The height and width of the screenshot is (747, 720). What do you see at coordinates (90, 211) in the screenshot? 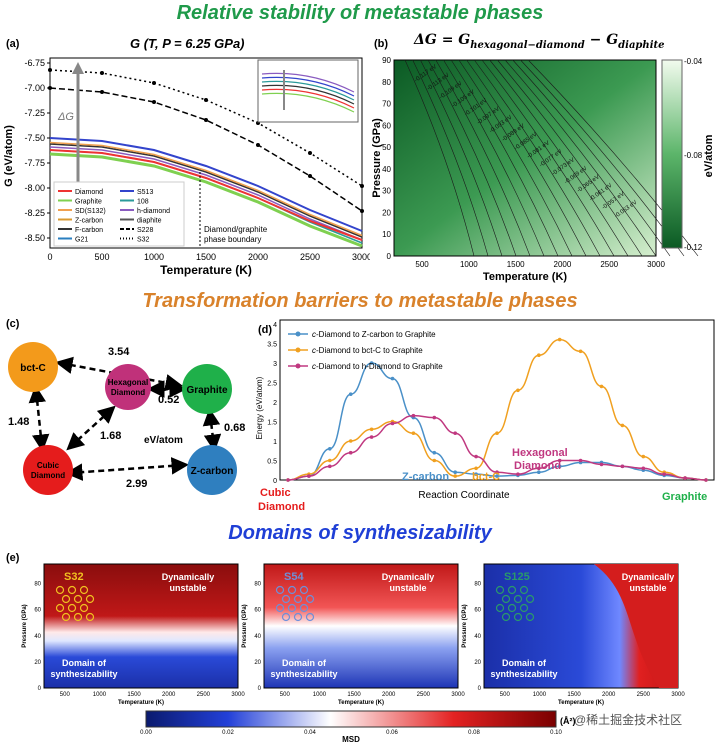
I see `legend-item-label: SD(S132)` at bounding box center [90, 211].